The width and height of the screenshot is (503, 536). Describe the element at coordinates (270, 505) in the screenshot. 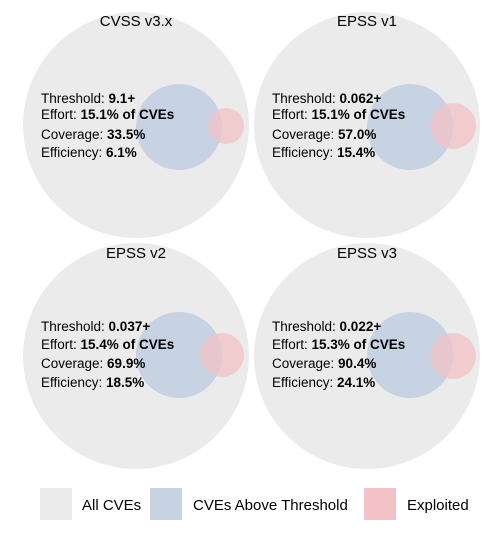

I see `legend-label-above-threshold: CVEs Above Threshold` at that location.